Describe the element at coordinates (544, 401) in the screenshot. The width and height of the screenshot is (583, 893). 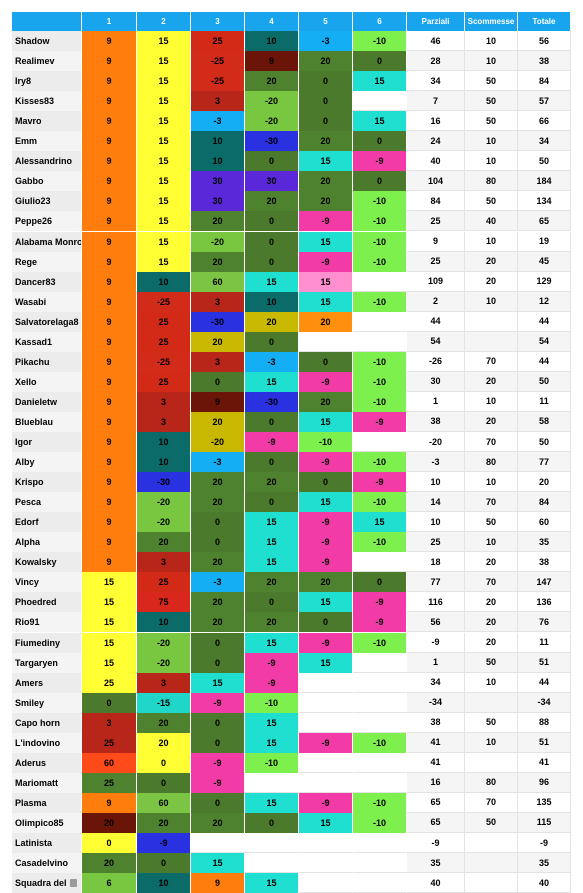
I see `totale-cell: 11` at that location.